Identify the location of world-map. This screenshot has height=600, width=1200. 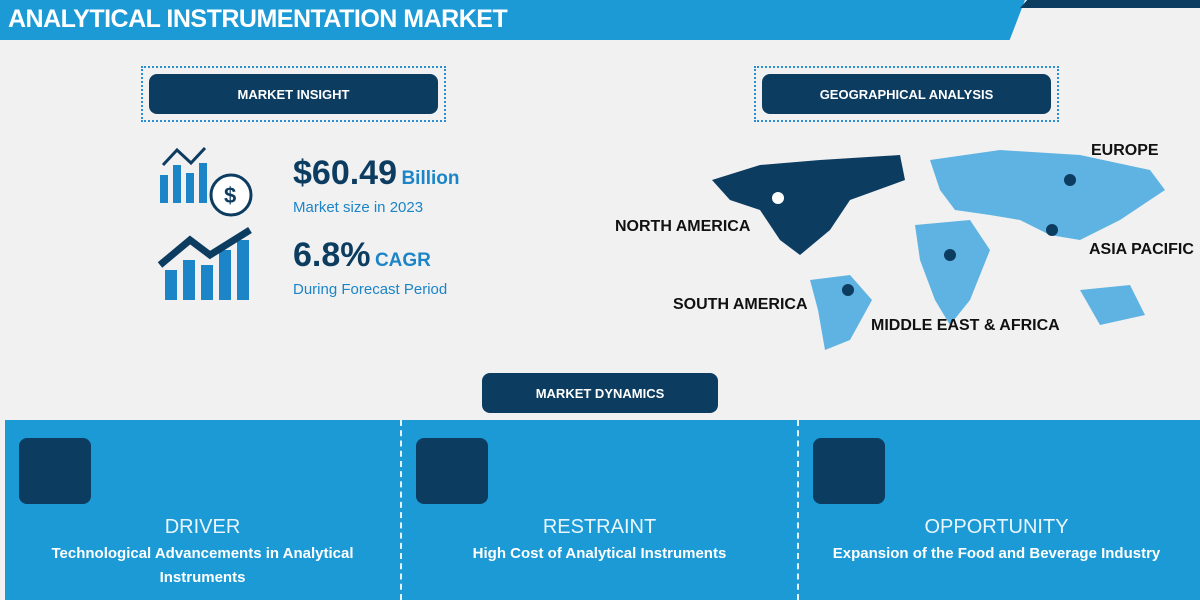
(938, 250).